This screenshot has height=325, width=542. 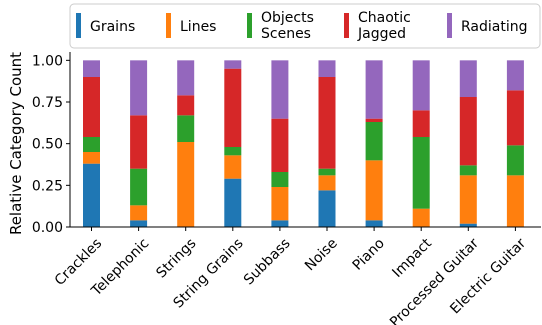 What do you see at coordinates (47, 103) in the screenshot?
I see `y-tick-label: 0.75` at bounding box center [47, 103].